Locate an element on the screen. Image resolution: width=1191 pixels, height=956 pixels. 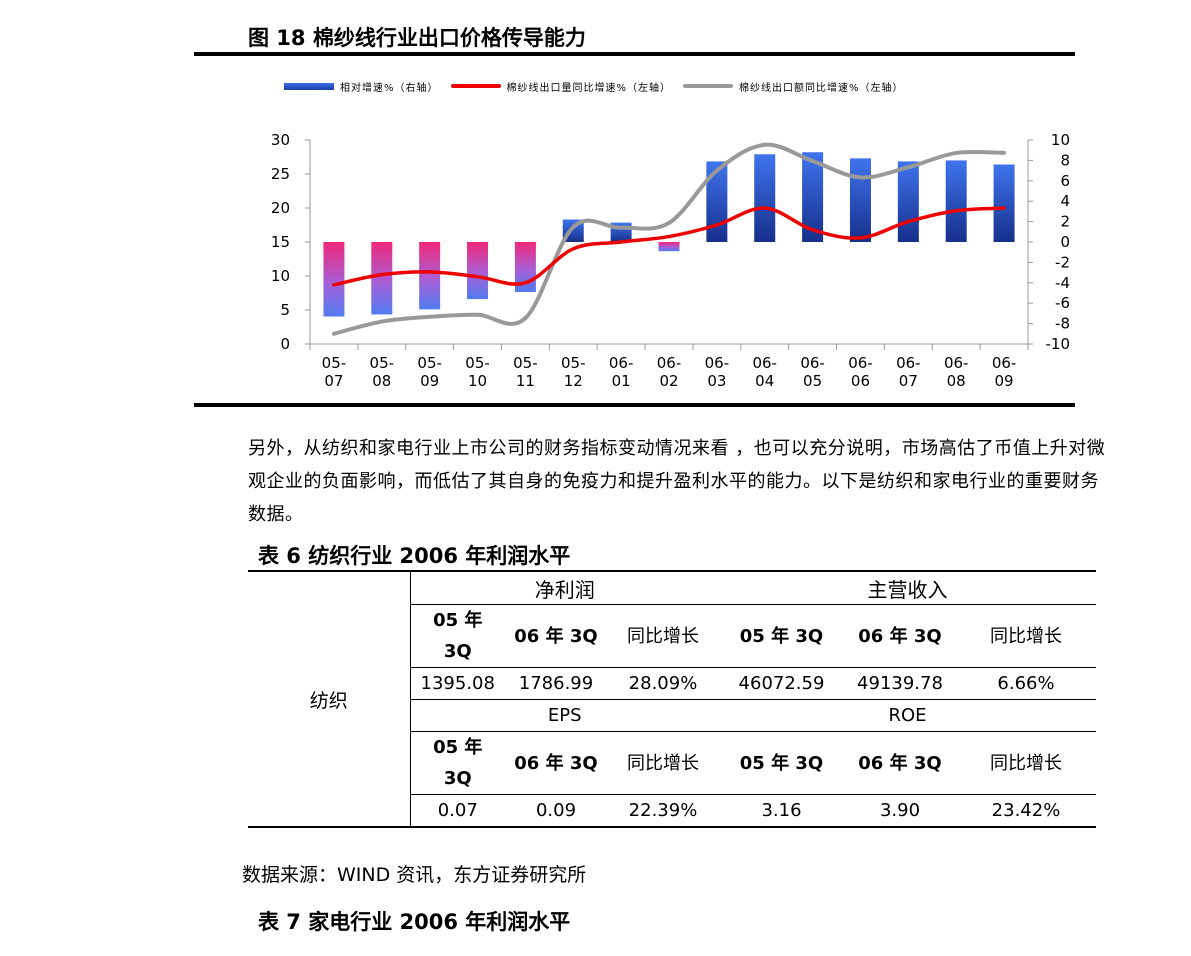
chart-axes is located at coordinates (669, 244).